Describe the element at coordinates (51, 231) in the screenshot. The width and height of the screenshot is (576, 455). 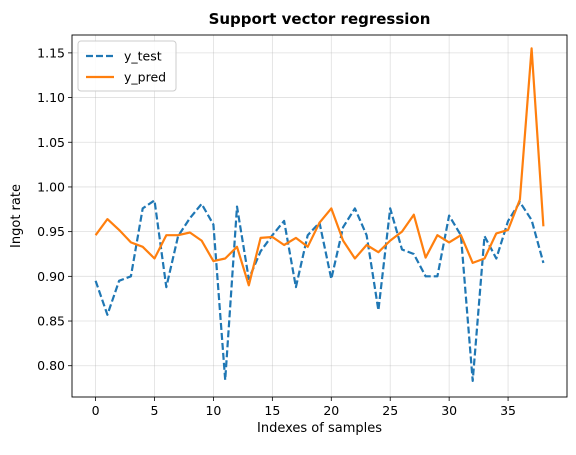
I see `y-tick-label: 0.95` at that location.